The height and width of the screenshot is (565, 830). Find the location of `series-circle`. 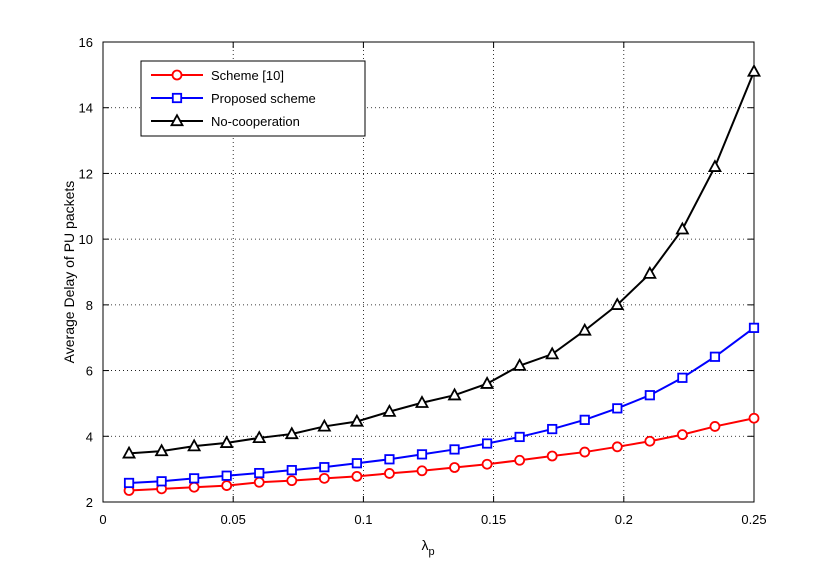

series-circle is located at coordinates (441, 454).